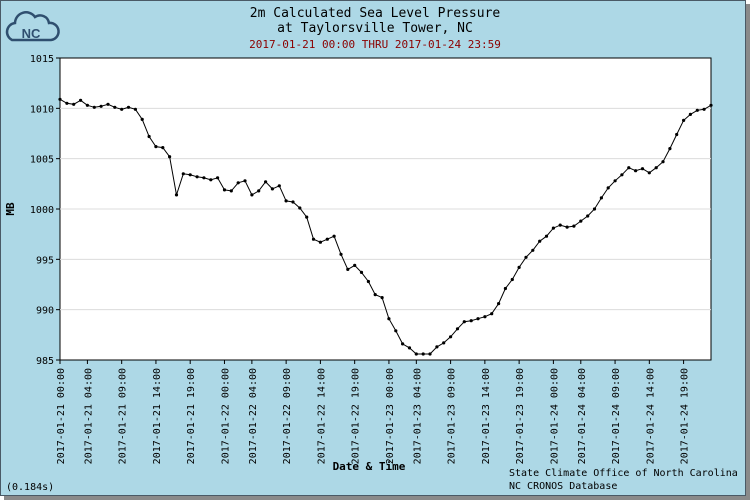 This screenshot has height=500, width=750. I want to click on x-tick-label: 2017-01-21 14:00, so click(157, 416).